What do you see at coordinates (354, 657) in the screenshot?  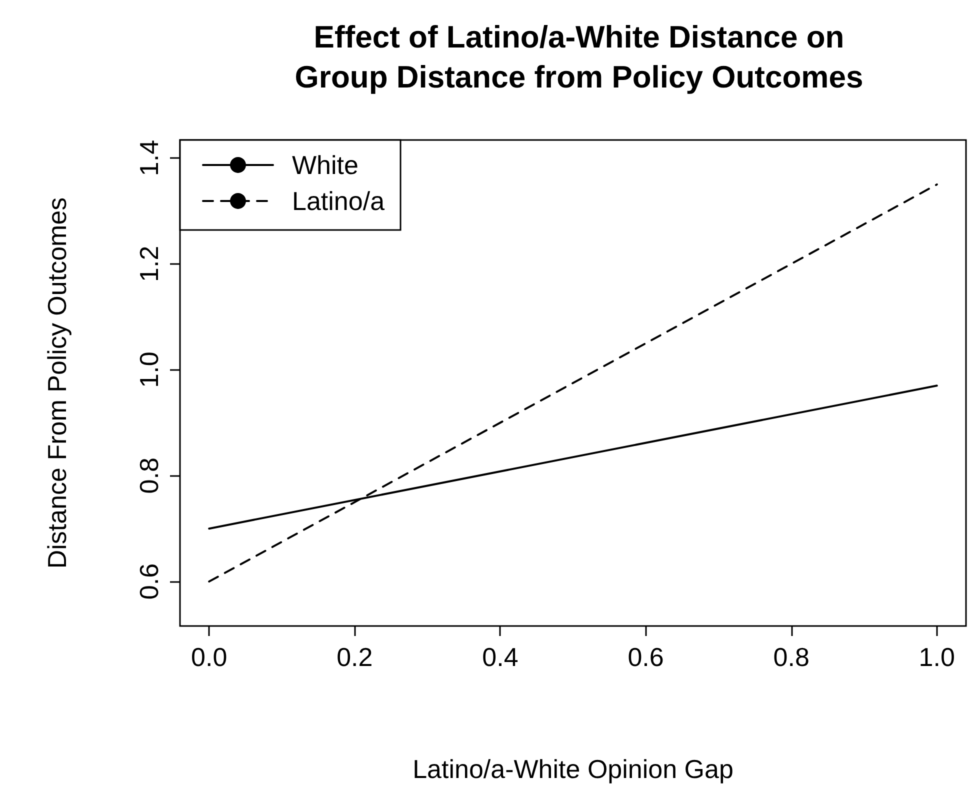 I see `x-tick-label: 0.2` at bounding box center [354, 657].